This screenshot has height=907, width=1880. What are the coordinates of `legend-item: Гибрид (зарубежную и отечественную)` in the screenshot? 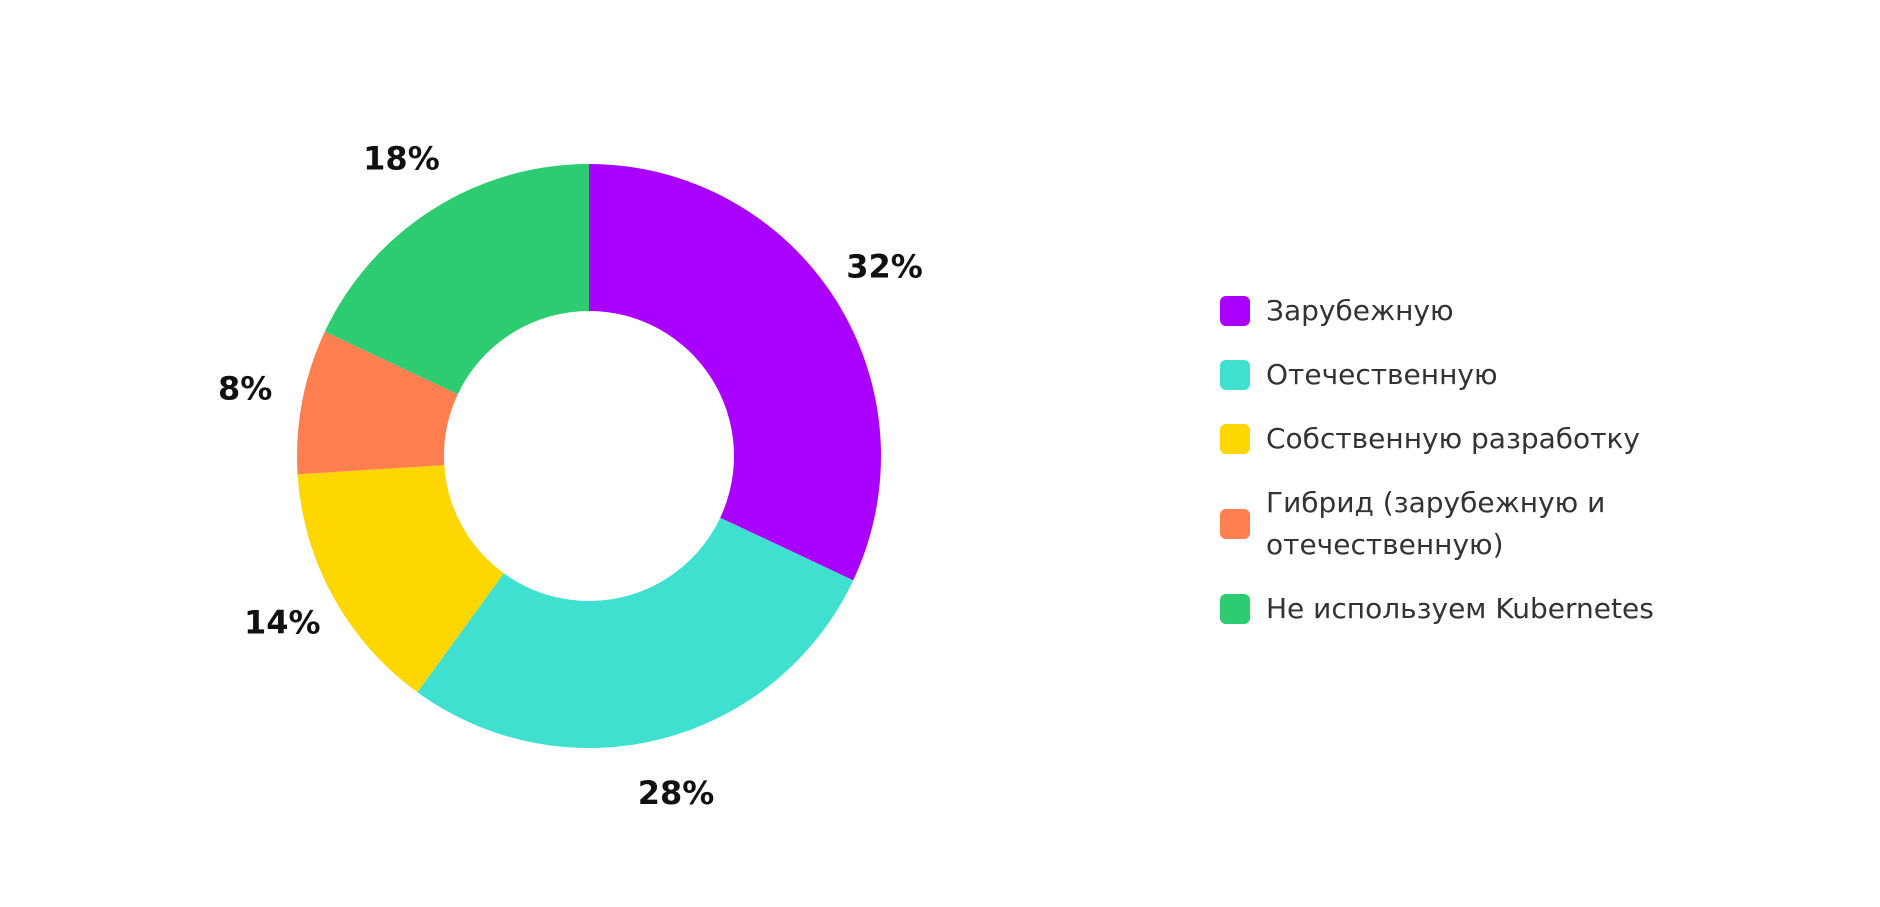 It's located at (1460, 524).